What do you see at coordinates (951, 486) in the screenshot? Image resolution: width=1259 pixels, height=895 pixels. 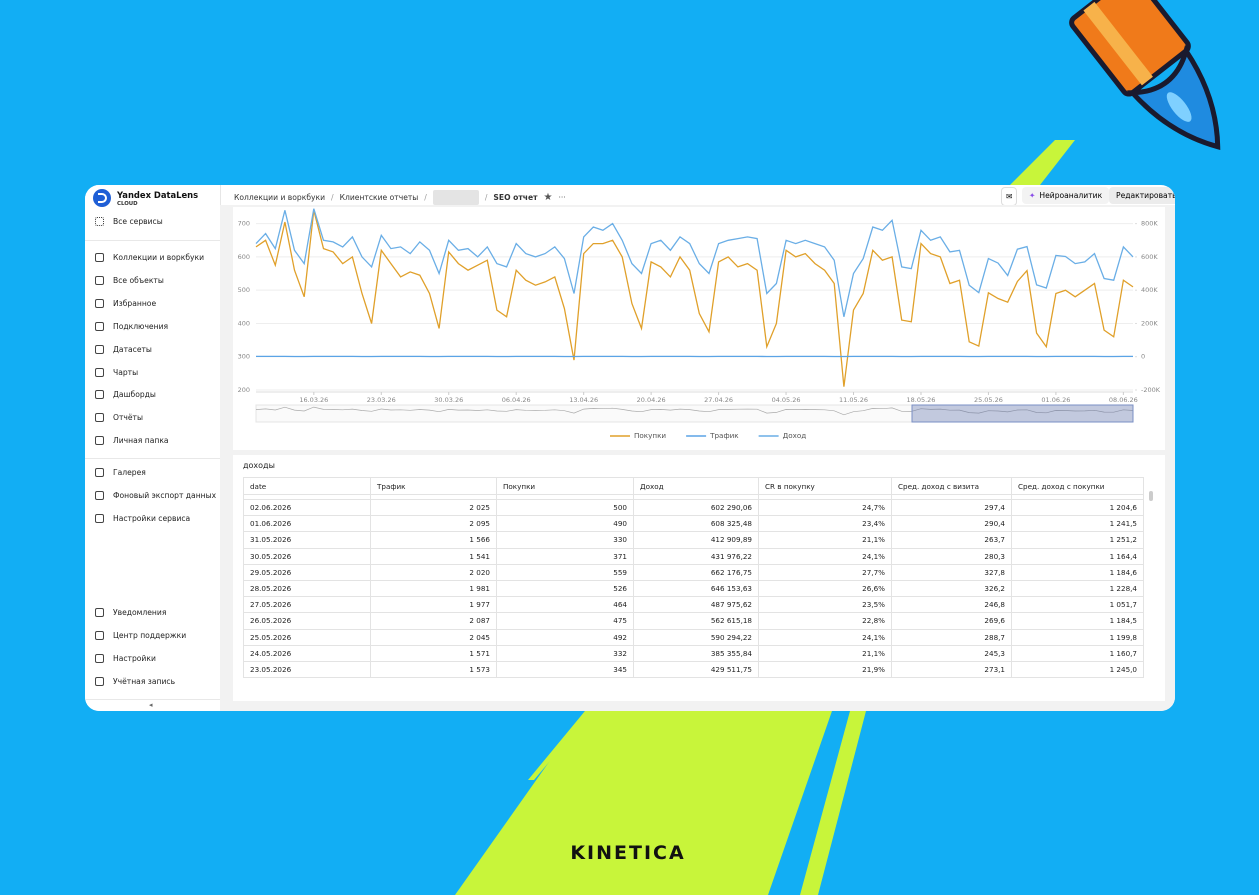 I see `column-header: Сред. доход с визита` at bounding box center [951, 486].